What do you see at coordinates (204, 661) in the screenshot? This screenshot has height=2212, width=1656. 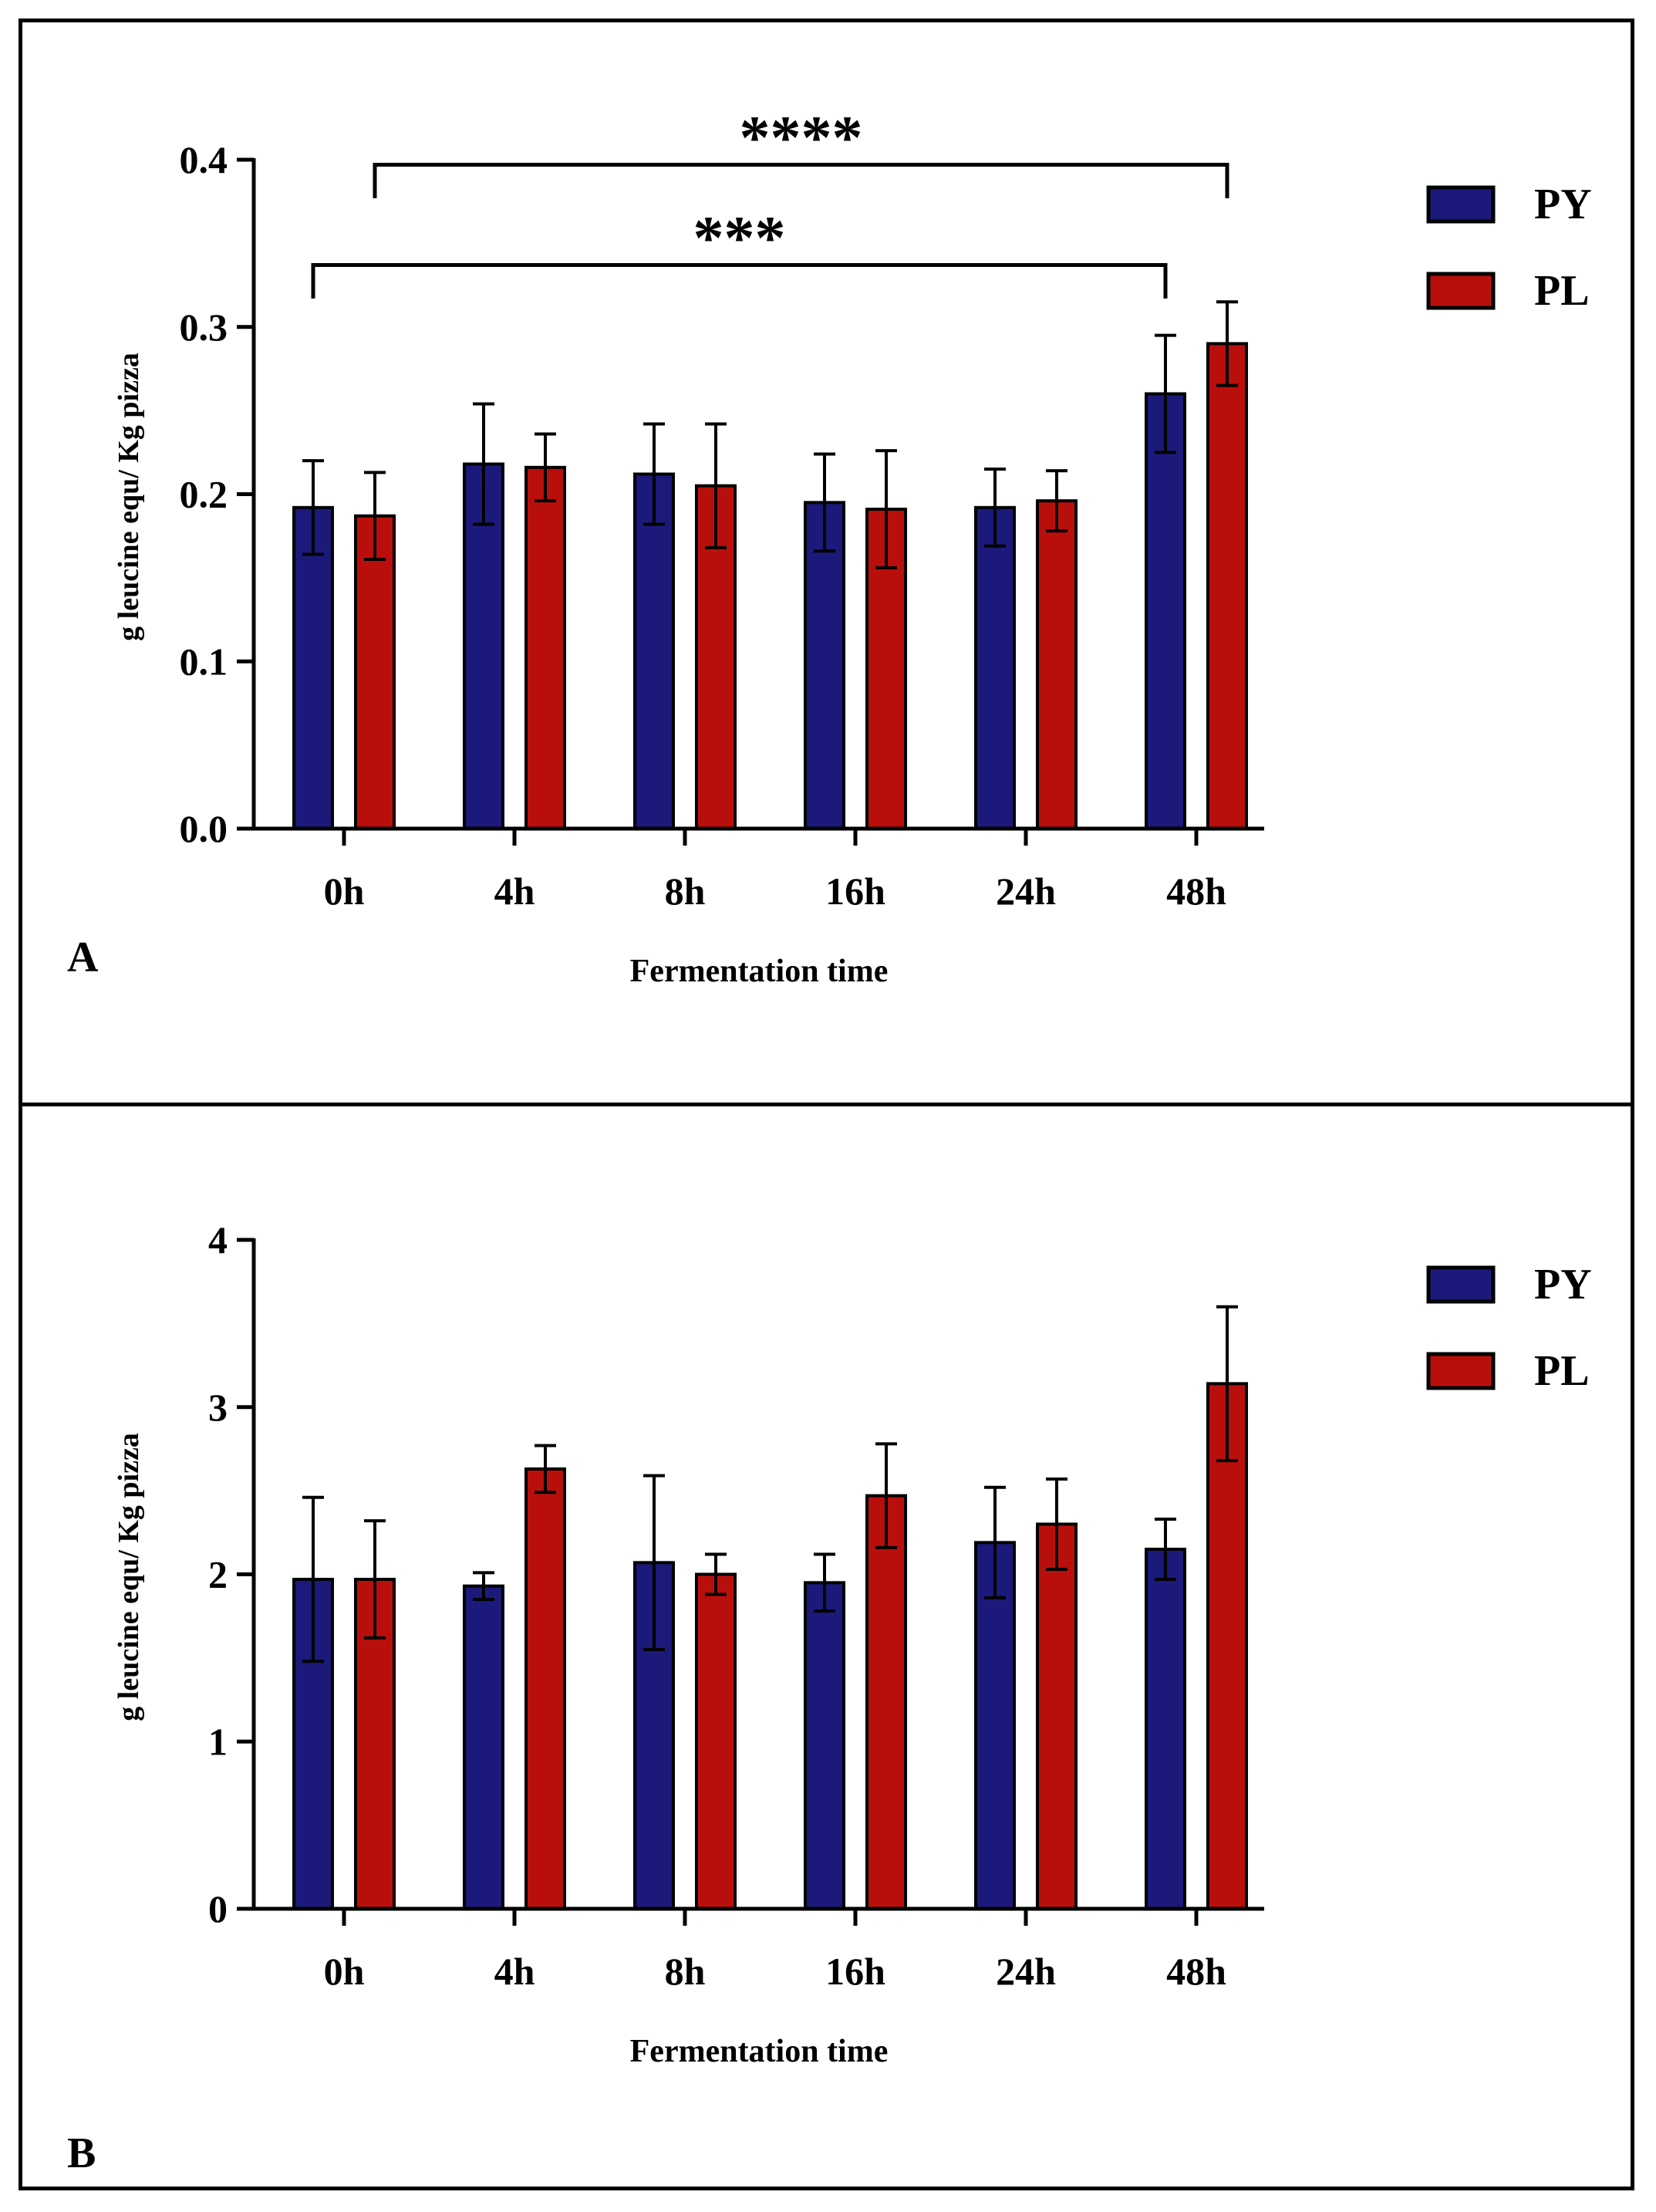 I see `y-tick-label: 0.1` at bounding box center [204, 661].